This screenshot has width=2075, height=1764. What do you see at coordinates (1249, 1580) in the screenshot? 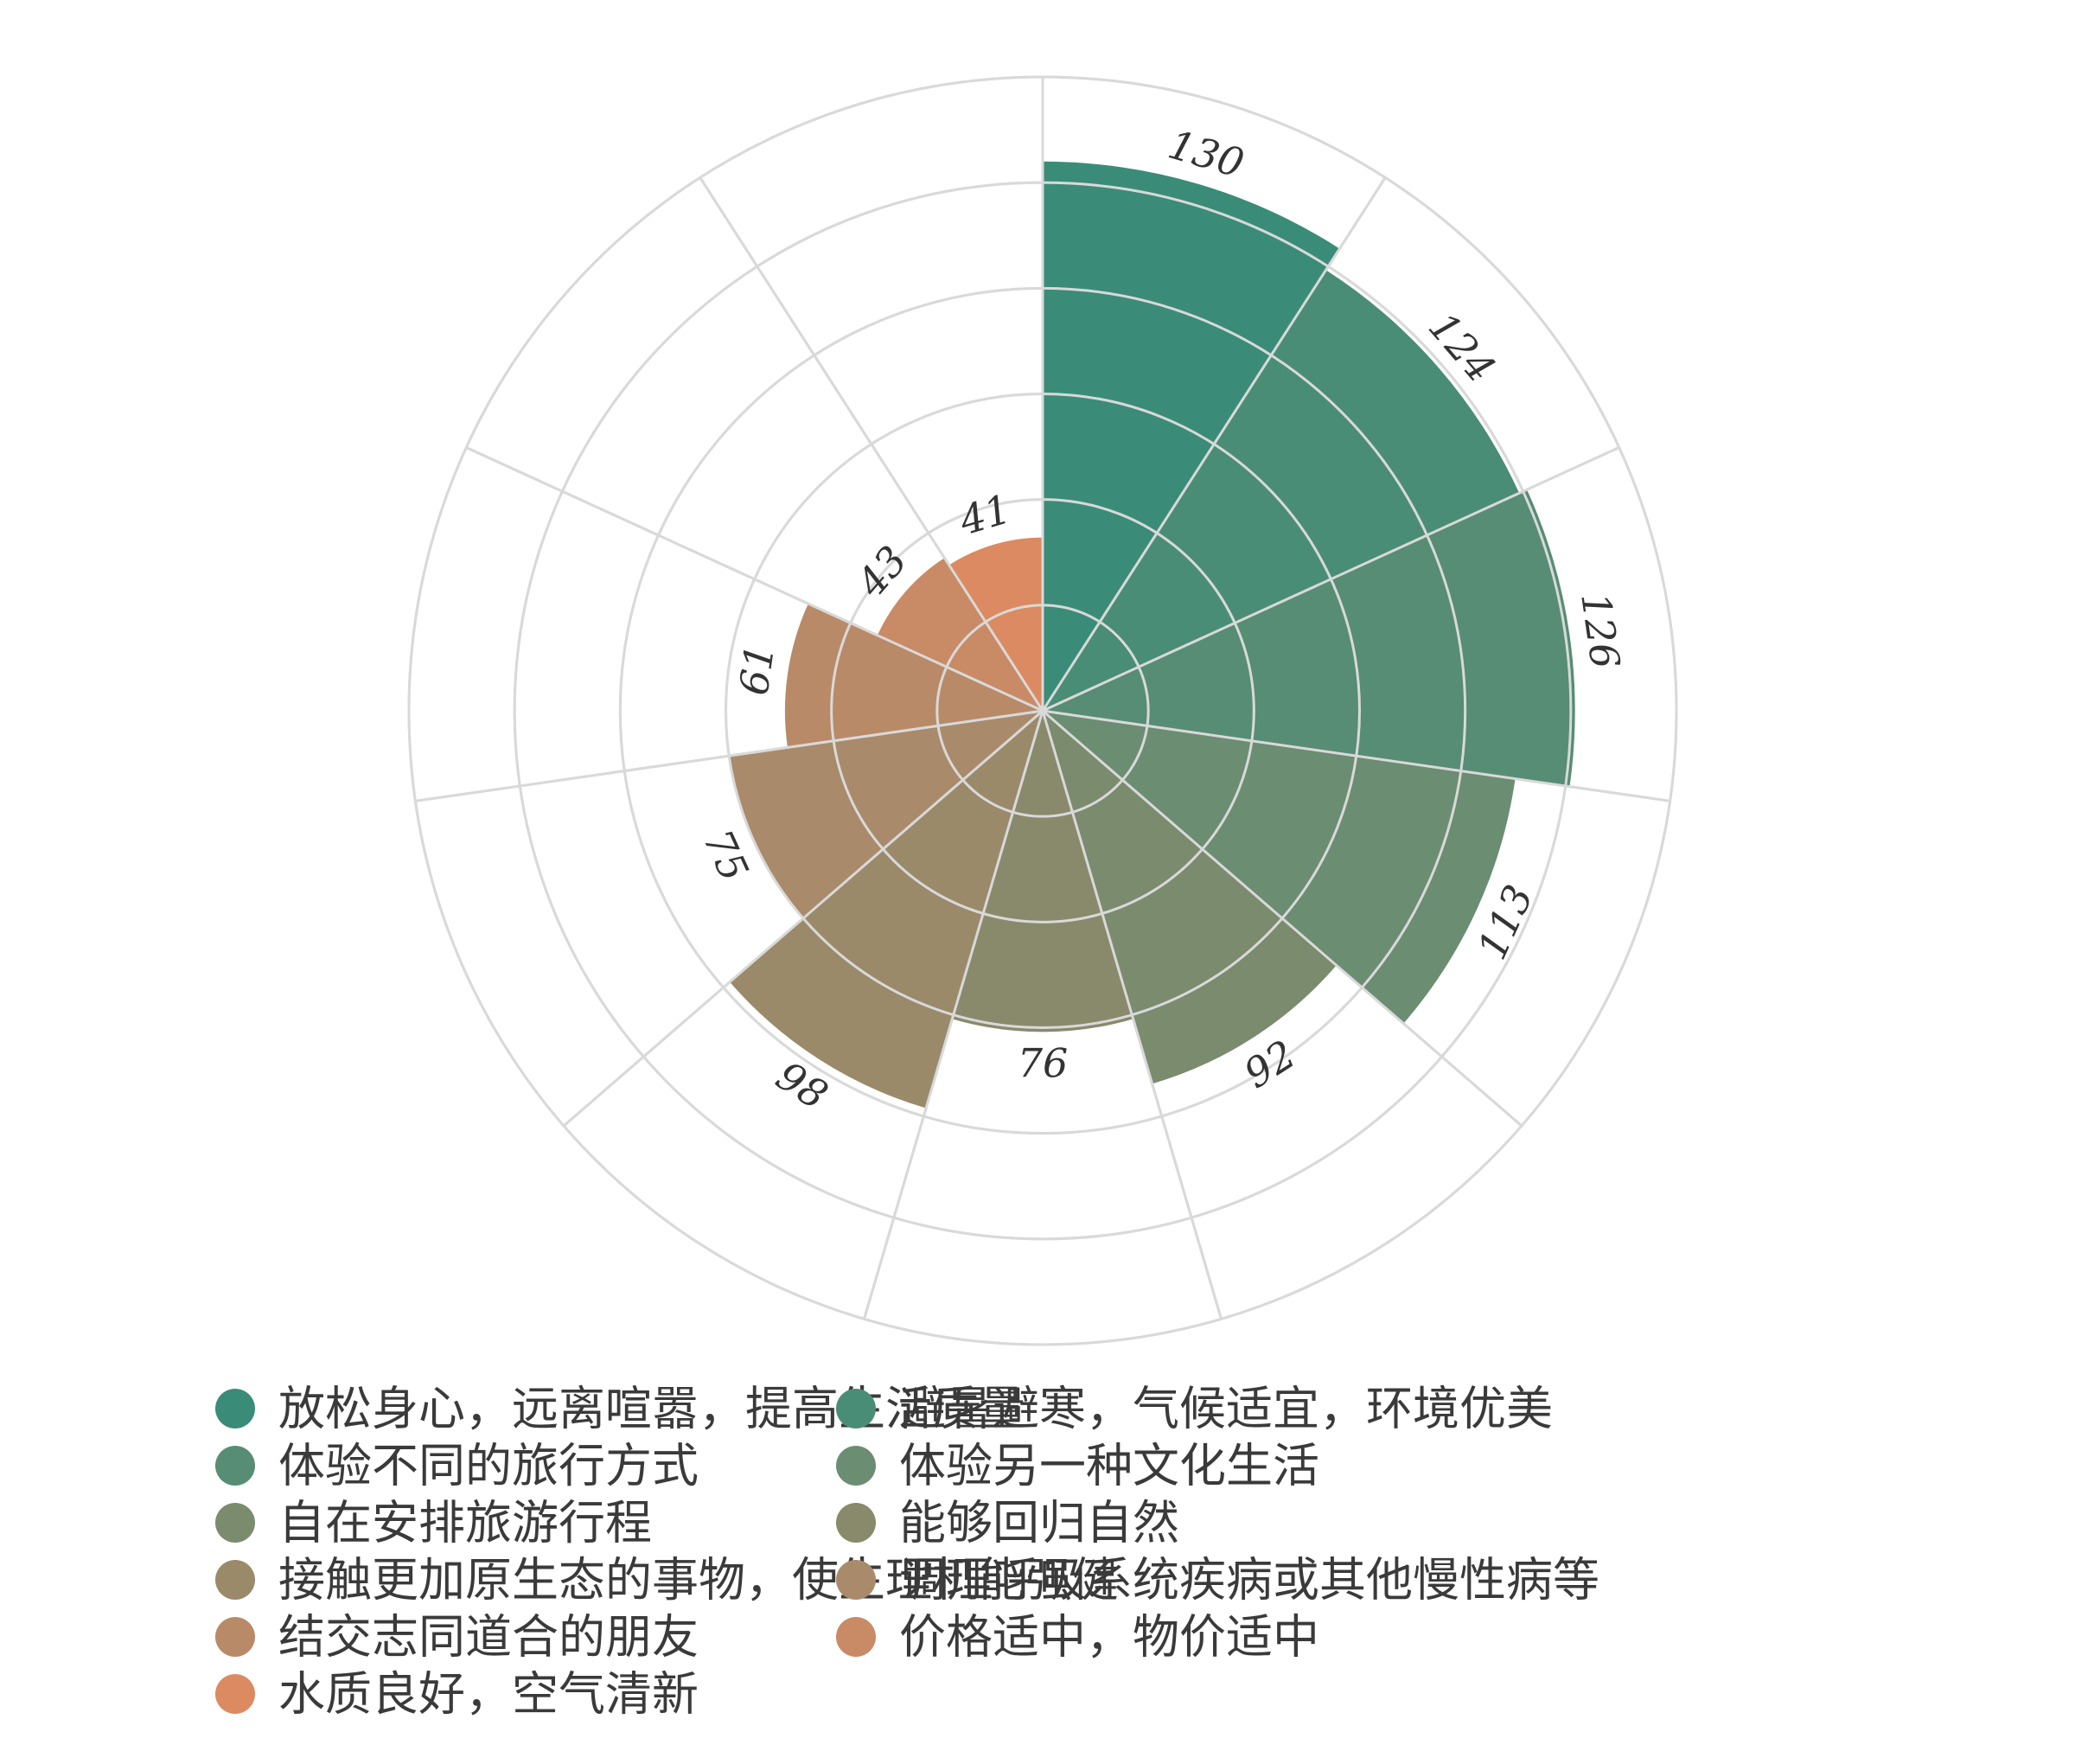
I see `legend-label: 调理呼吸系统疾病或其他慢性病等` at bounding box center [1249, 1580].